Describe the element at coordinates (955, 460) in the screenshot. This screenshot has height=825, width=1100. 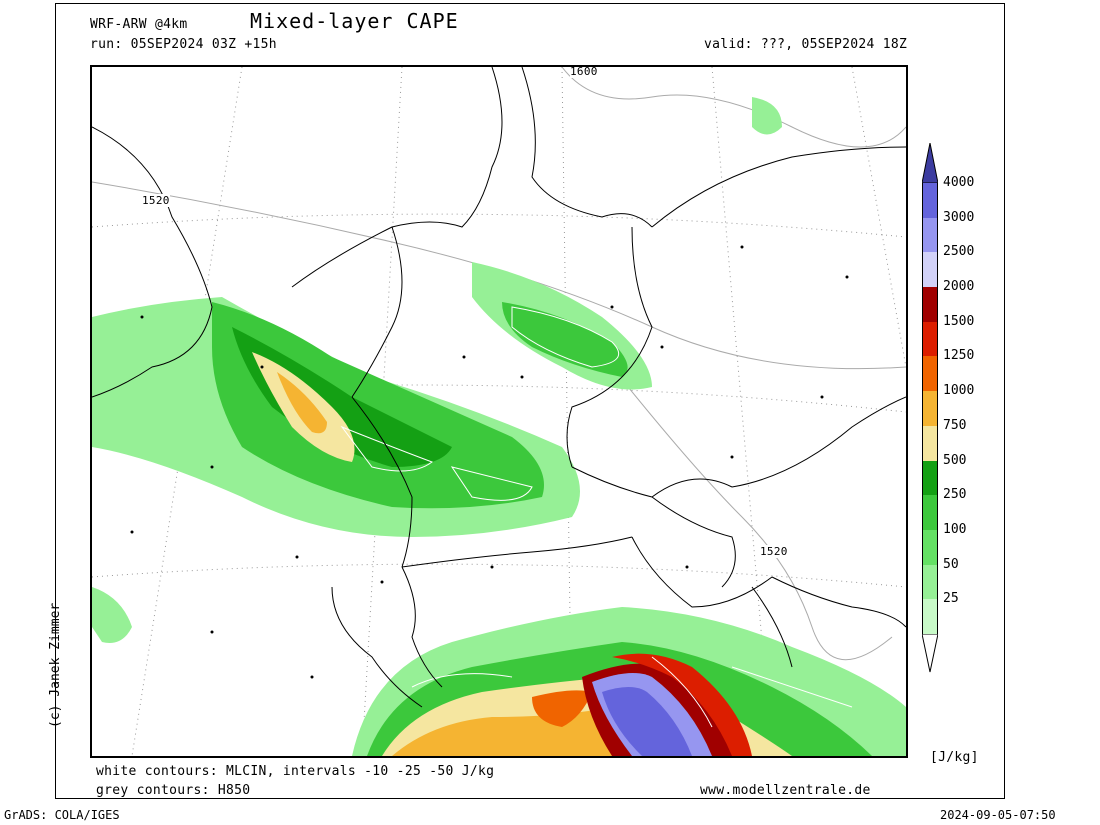
I see `colorbar-tick-label: 500` at that location.